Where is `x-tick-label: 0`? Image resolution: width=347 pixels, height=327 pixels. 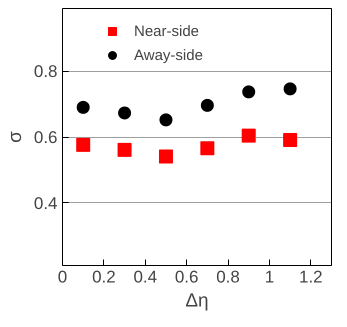
x-tick-label: 0 is located at coordinates (63, 277).